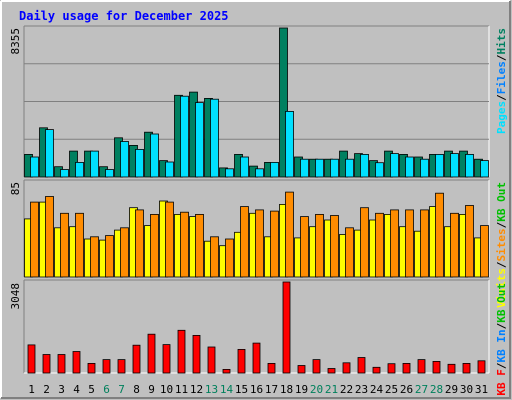  I want to click on x-tick-label-22: 22, so click(346, 389).